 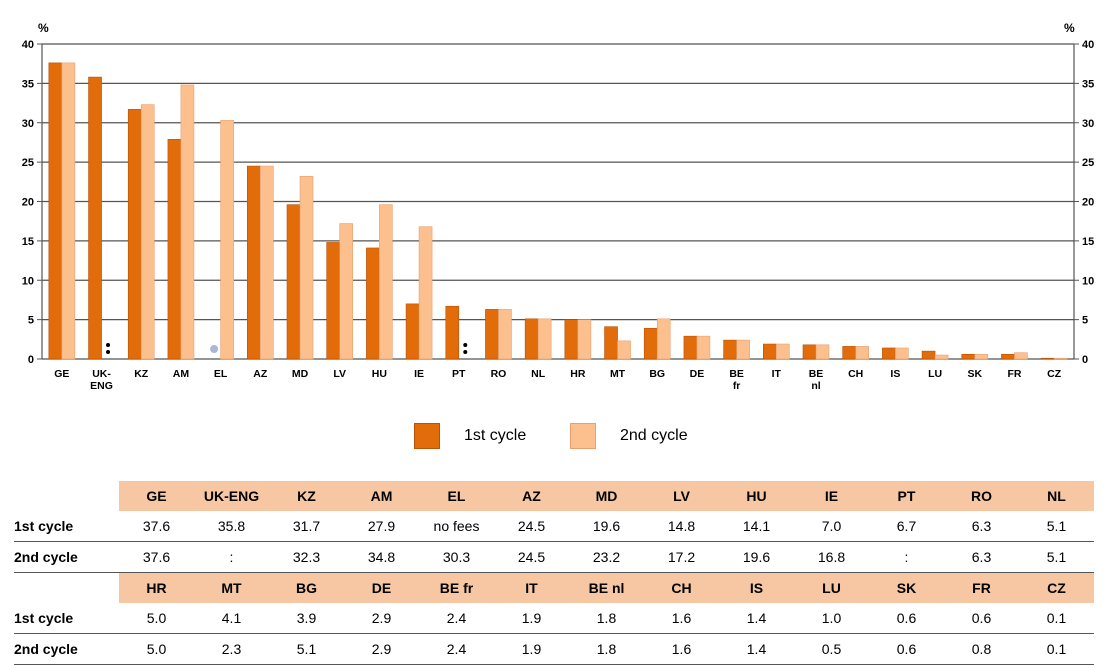 What do you see at coordinates (697, 374) in the screenshot?
I see `x-tick-label: DE` at bounding box center [697, 374].